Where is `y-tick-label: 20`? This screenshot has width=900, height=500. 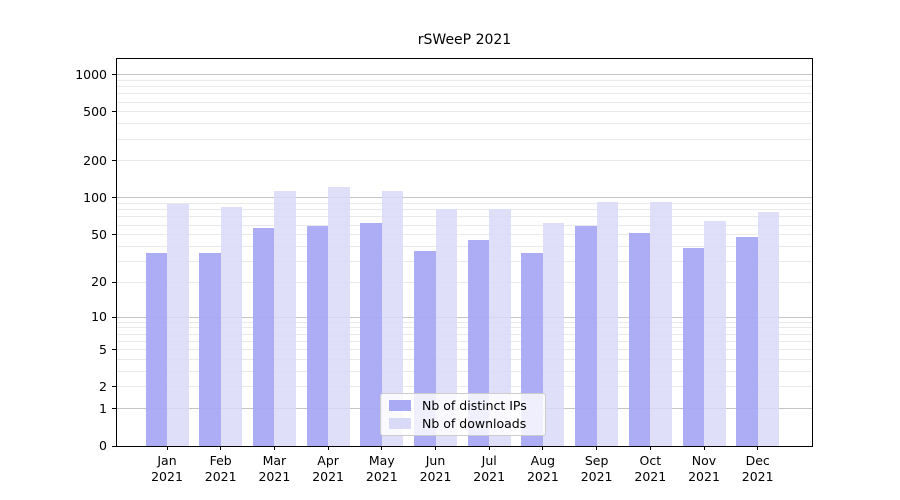
y-tick-label: 20 is located at coordinates (99, 282).